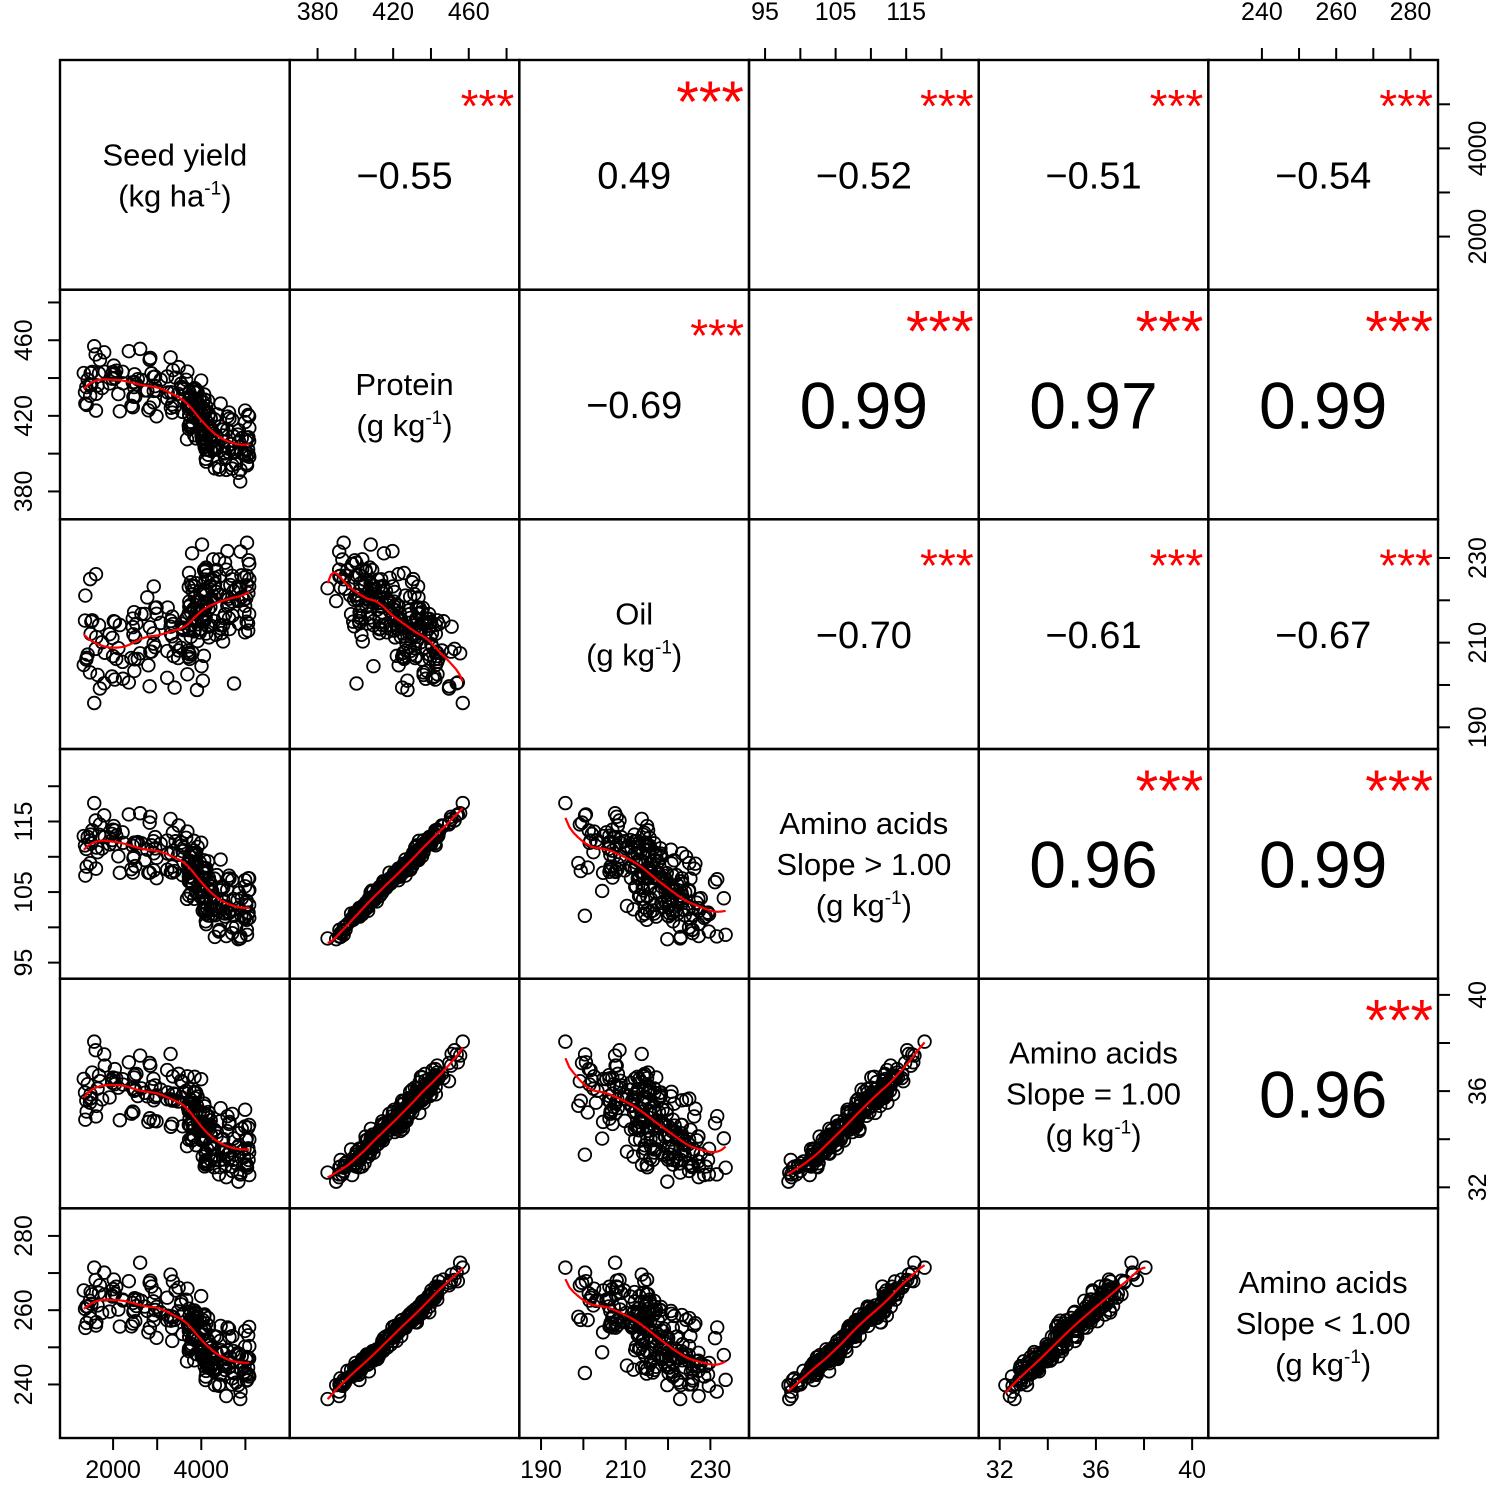 The image size is (1499, 1499). I want to click on panel-r4-c5: ***0.96, so click(1323, 1093).